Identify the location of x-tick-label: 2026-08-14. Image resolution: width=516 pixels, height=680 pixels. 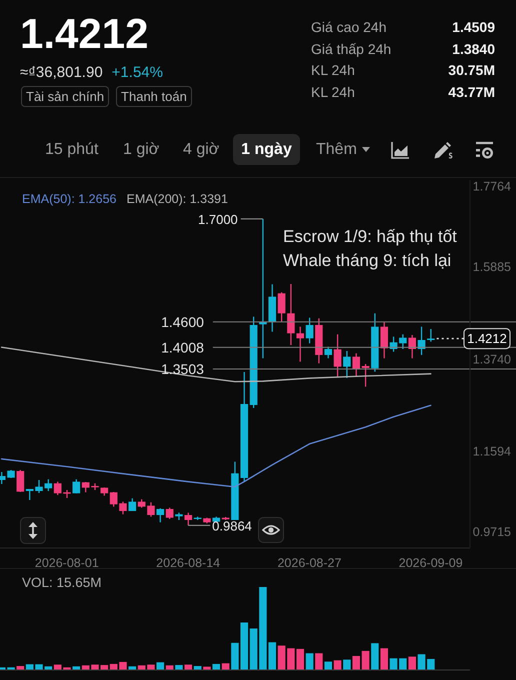
(188, 563).